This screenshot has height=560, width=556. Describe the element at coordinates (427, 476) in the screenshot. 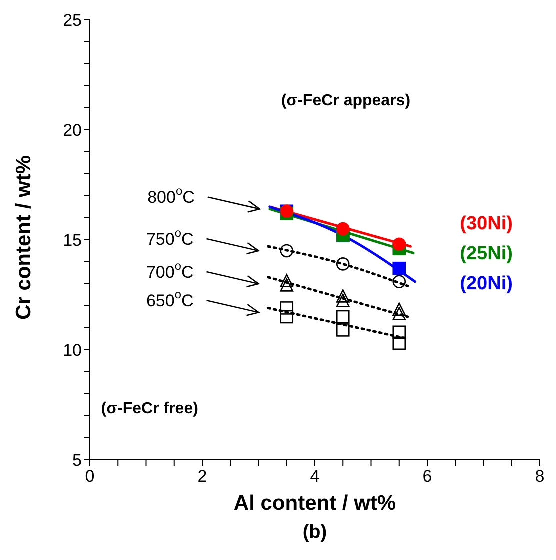

I see `x-tick-label: 6` at that location.